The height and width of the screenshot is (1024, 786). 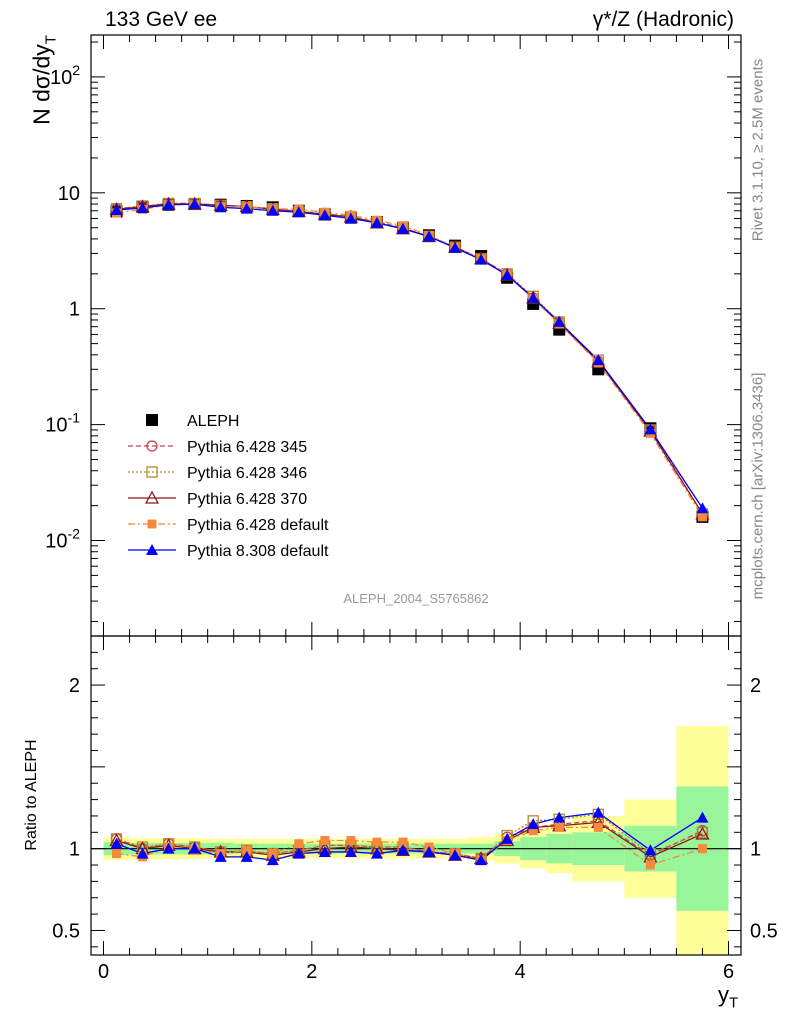 I want to click on main-y-tick-label: 10⁻¹, so click(x=62, y=423).